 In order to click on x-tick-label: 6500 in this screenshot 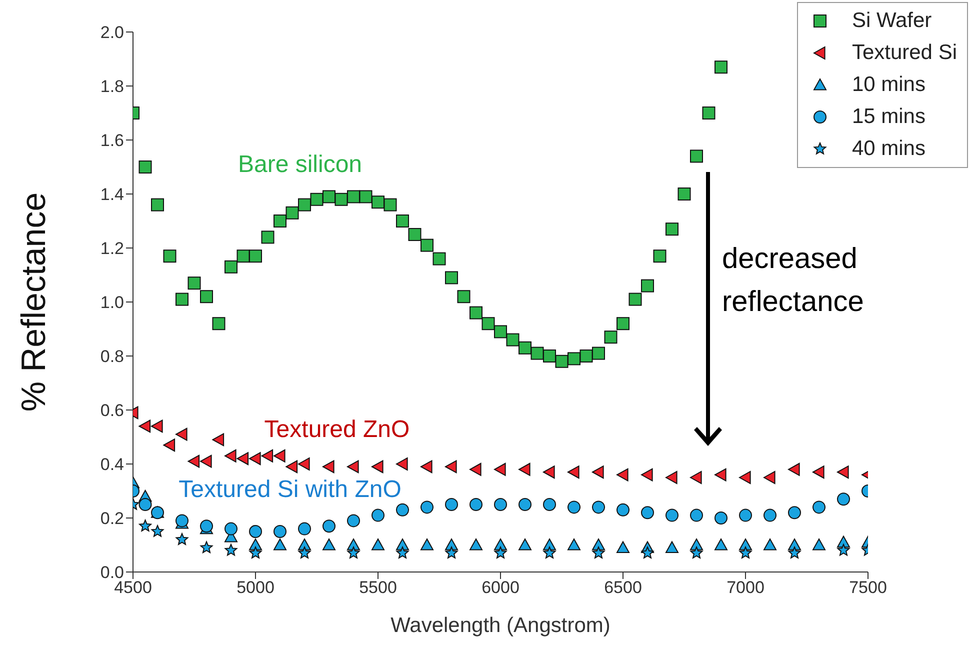, I will do `click(623, 588)`.